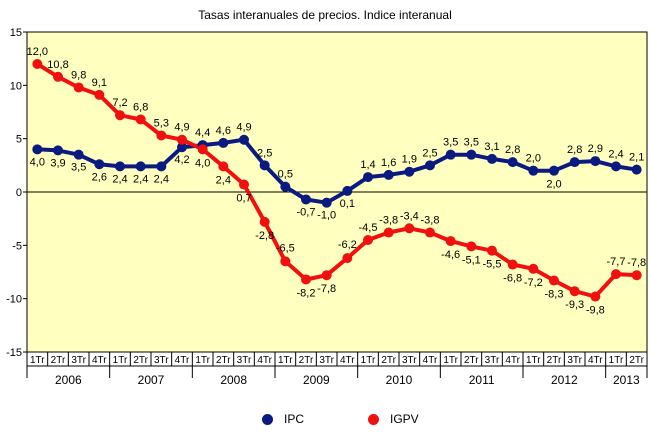 The width and height of the screenshot is (650, 444). What do you see at coordinates (306, 212) in the screenshot?
I see `ipc-data-label: -0,7` at bounding box center [306, 212].